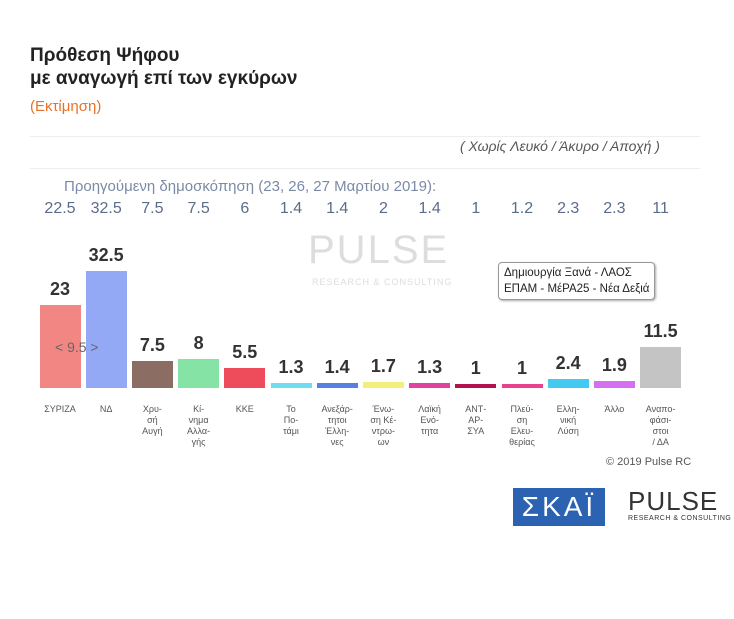 The width and height of the screenshot is (734, 619). What do you see at coordinates (614, 409) in the screenshot?
I see `x-tick-label: Άλλο` at bounding box center [614, 409].